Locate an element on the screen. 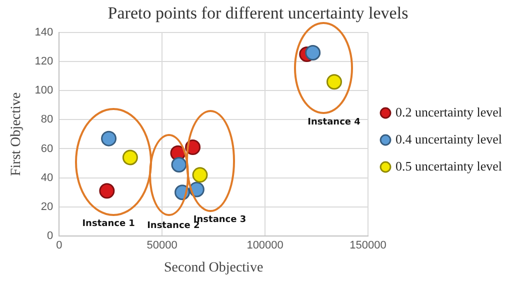  annotation: Instance 2 is located at coordinates (173, 226).